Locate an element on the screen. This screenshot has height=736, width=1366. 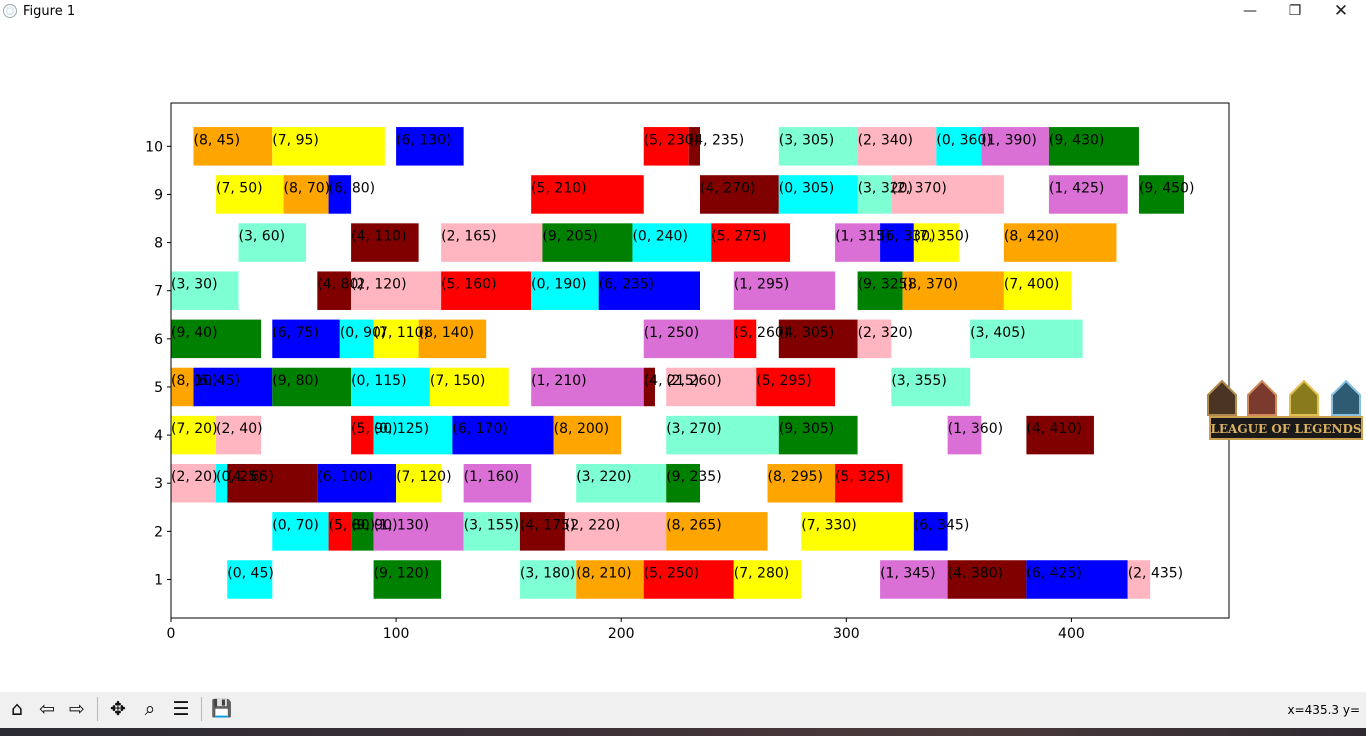
y-tick-label: 3 is located at coordinates (158, 484).